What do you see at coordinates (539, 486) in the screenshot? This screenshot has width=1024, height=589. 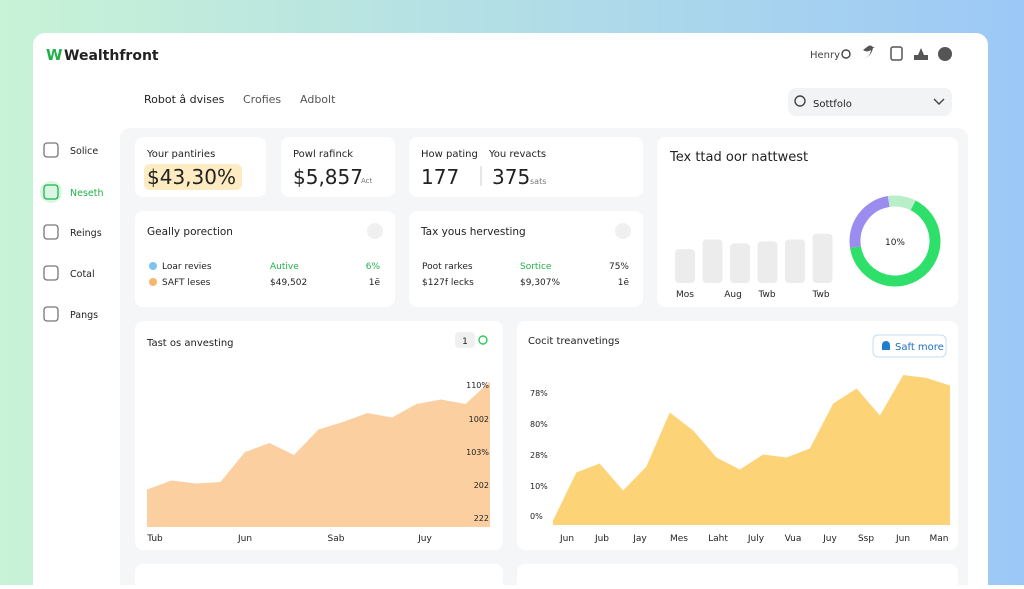 I see `y-label: 10%` at bounding box center [539, 486].